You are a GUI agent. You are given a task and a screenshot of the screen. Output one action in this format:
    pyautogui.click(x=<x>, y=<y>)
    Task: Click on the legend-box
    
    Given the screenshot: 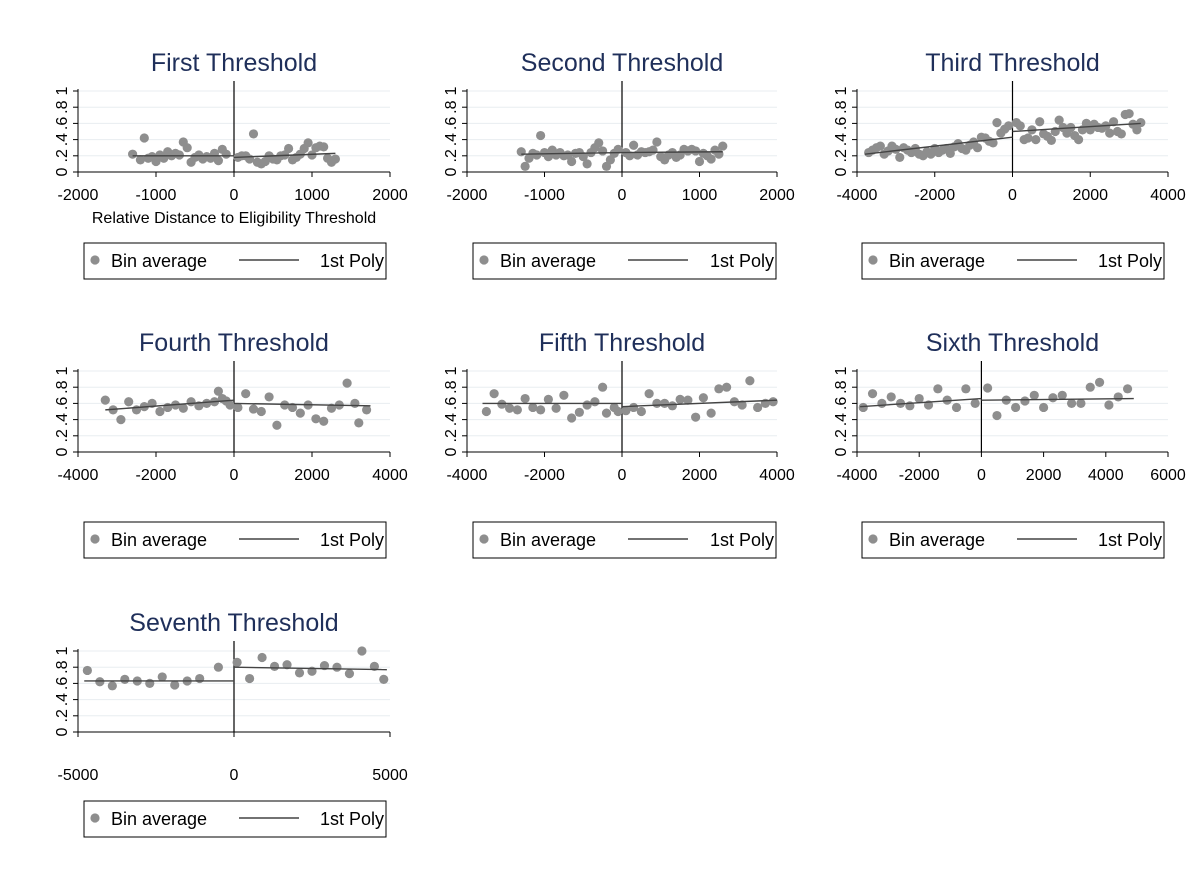 What is the action you would take?
    pyautogui.click(x=235, y=261)
    